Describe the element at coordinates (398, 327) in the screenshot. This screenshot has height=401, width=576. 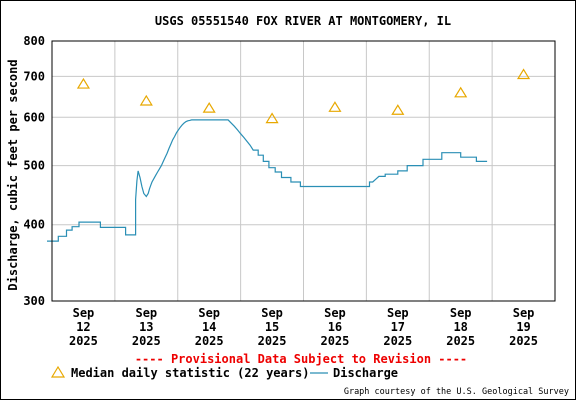
I see `x-tick-label: 17` at that location.